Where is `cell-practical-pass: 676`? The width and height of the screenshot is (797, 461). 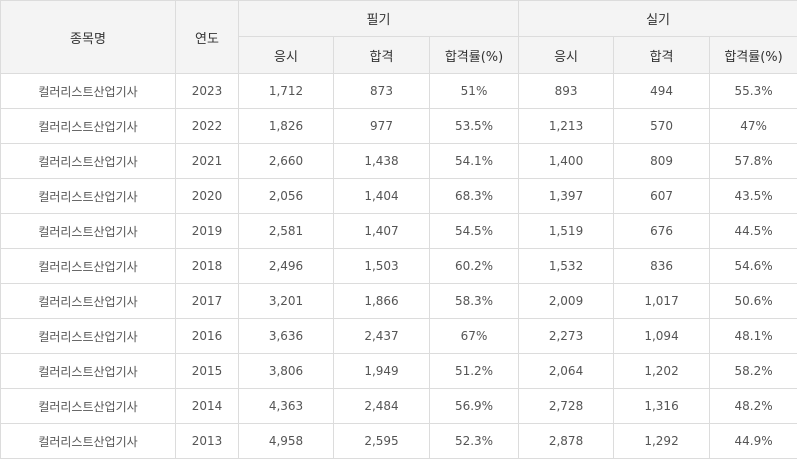
cell-practical-pass: 676 is located at coordinates (662, 231).